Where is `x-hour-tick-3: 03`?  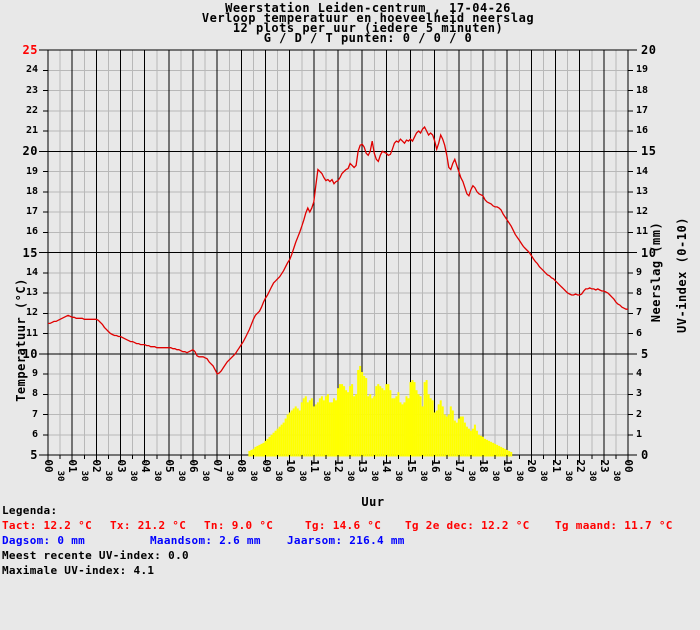 x-hour-tick-3: 03 is located at coordinates (121, 466).